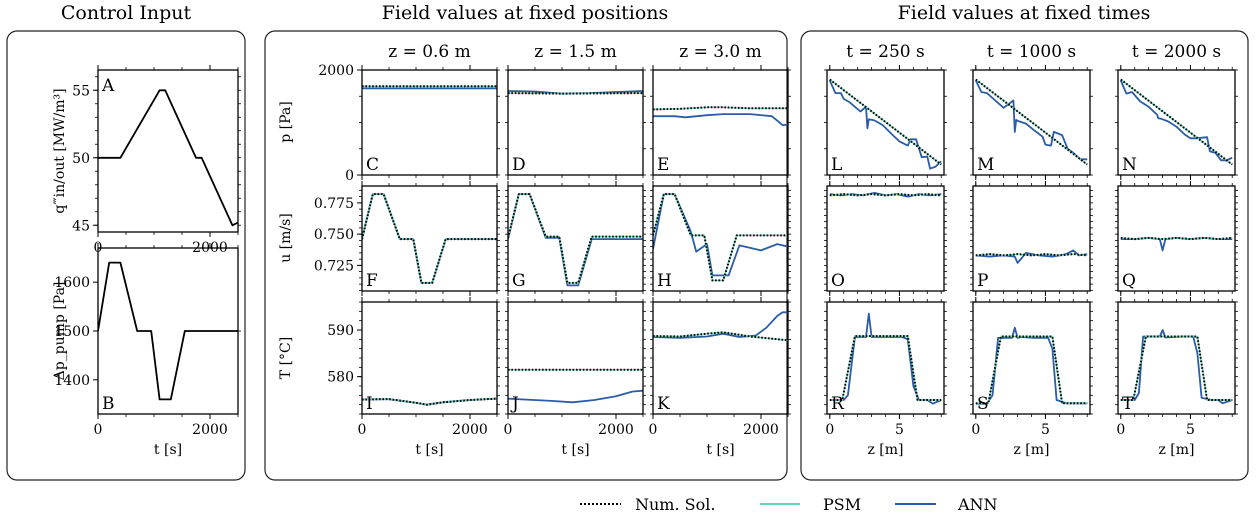  What do you see at coordinates (429, 52) in the screenshot?
I see `panel-title: z = 0.6 m` at bounding box center [429, 52].